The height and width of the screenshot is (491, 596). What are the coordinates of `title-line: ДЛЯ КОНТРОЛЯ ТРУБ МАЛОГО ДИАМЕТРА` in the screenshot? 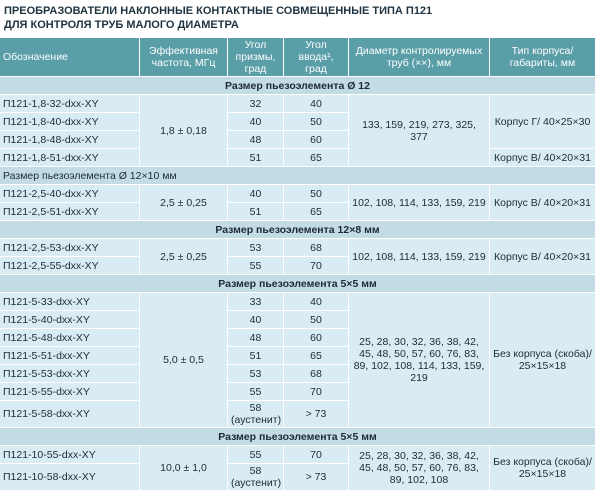 It's located at (121, 25).